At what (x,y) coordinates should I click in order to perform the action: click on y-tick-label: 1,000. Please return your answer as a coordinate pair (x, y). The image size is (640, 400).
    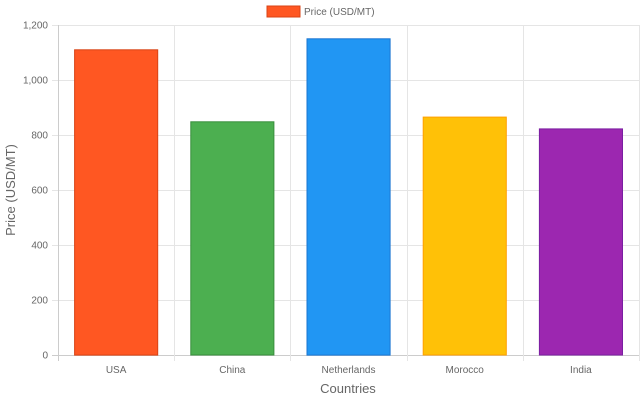
    Looking at the image, I should click on (35, 81).